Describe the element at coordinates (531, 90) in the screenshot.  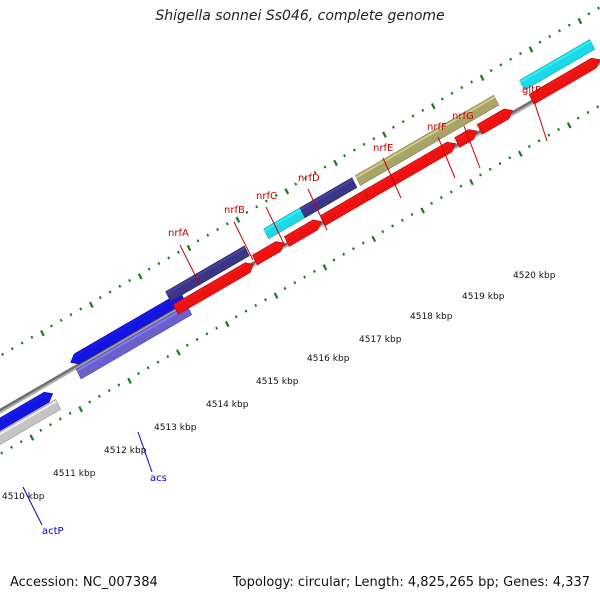
I see `gene-label-gltP: gltP` at that location.